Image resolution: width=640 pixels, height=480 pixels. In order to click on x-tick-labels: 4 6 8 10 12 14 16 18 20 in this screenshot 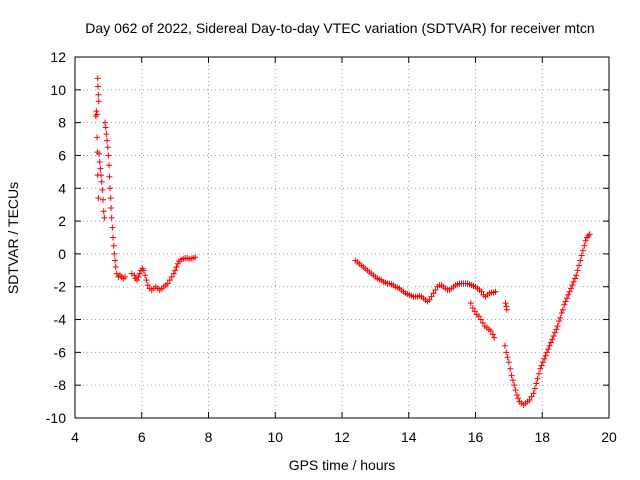, I will do `click(344, 437)`.